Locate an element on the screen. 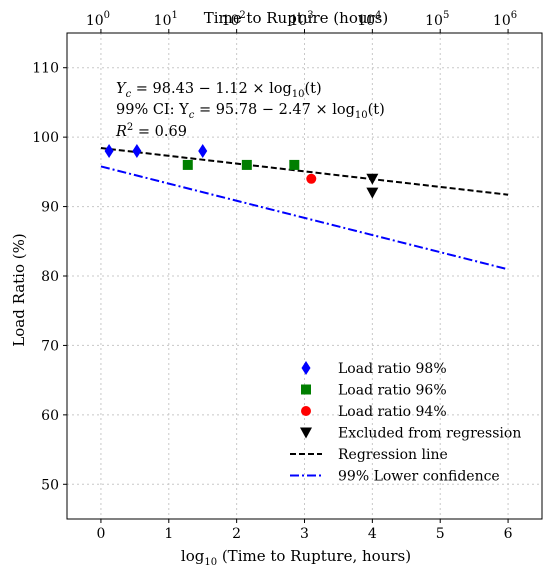 The height and width of the screenshot is (574, 550). y-tick-label: 80 is located at coordinates (50, 277).